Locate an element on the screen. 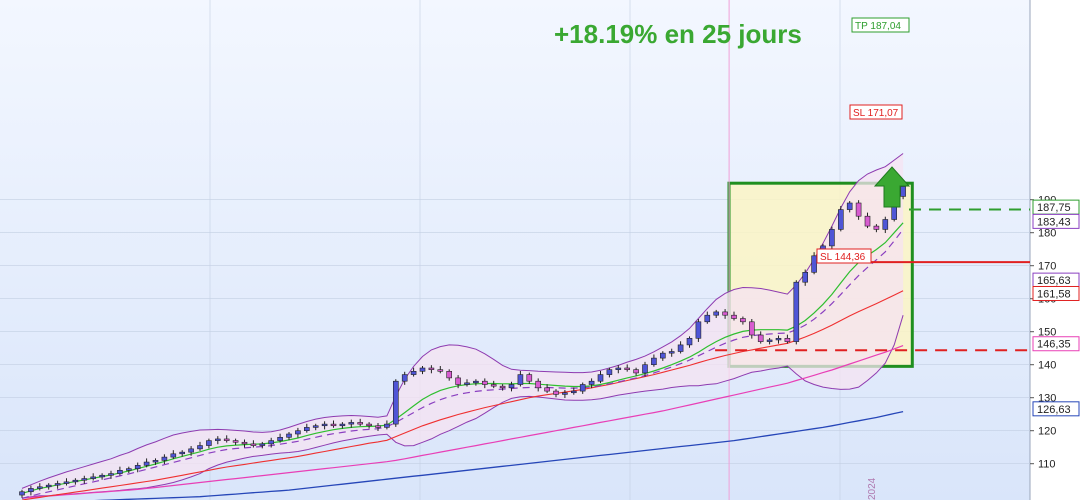 This screenshot has height=500, width=1080. ma-blue-line is located at coordinates (499, 455).